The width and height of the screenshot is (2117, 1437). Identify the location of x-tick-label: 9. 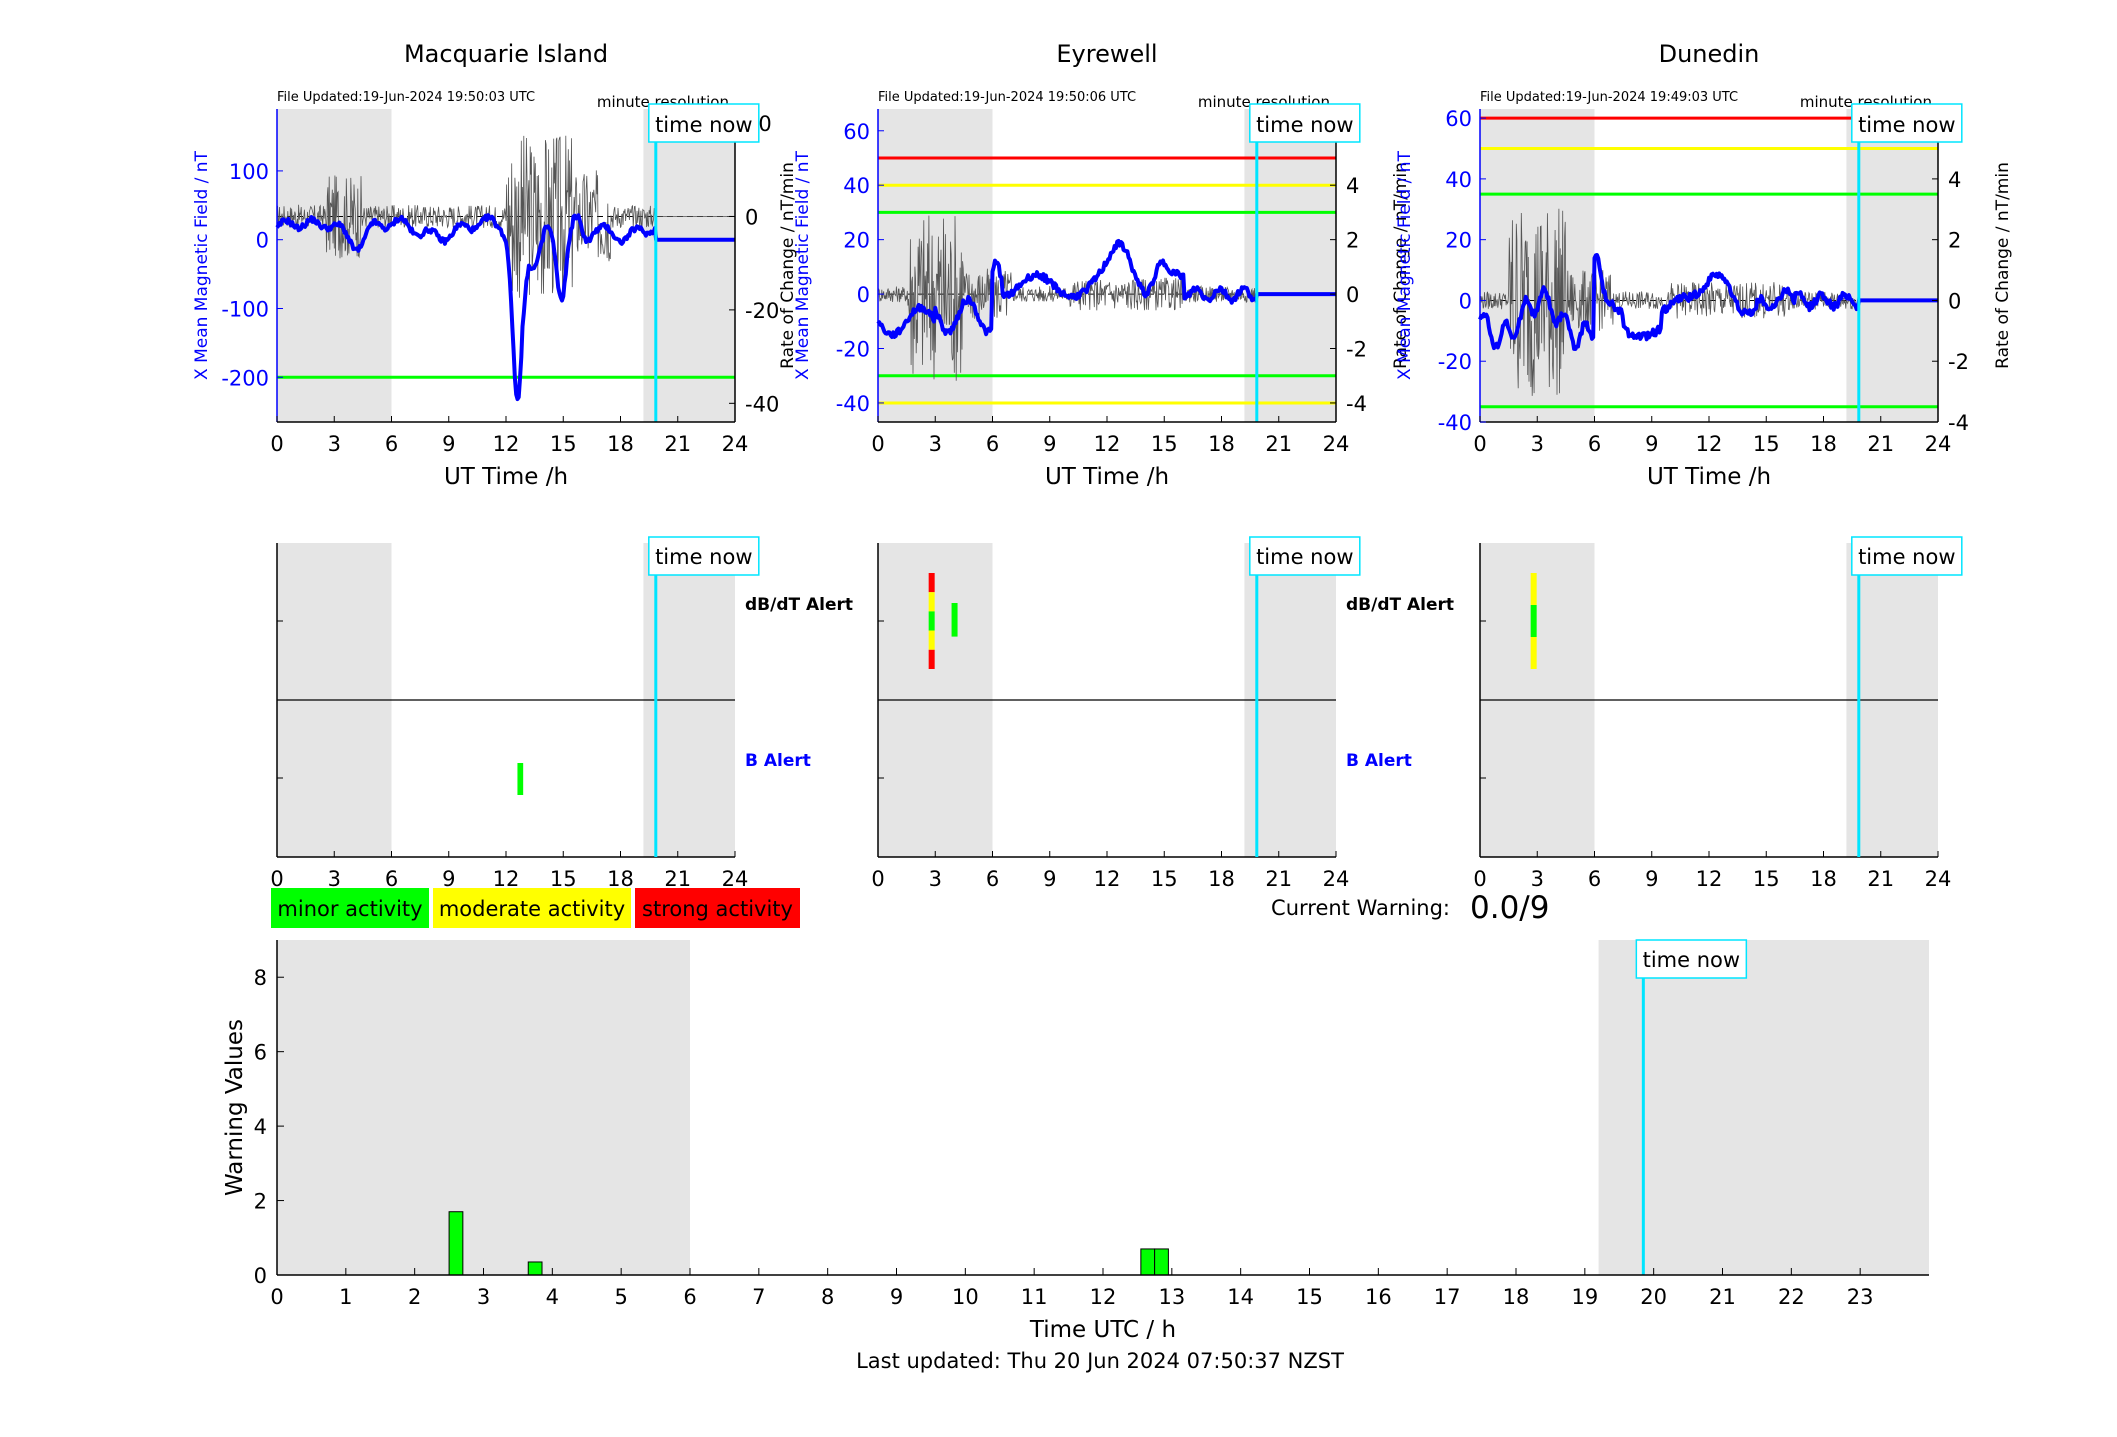
(448, 879).